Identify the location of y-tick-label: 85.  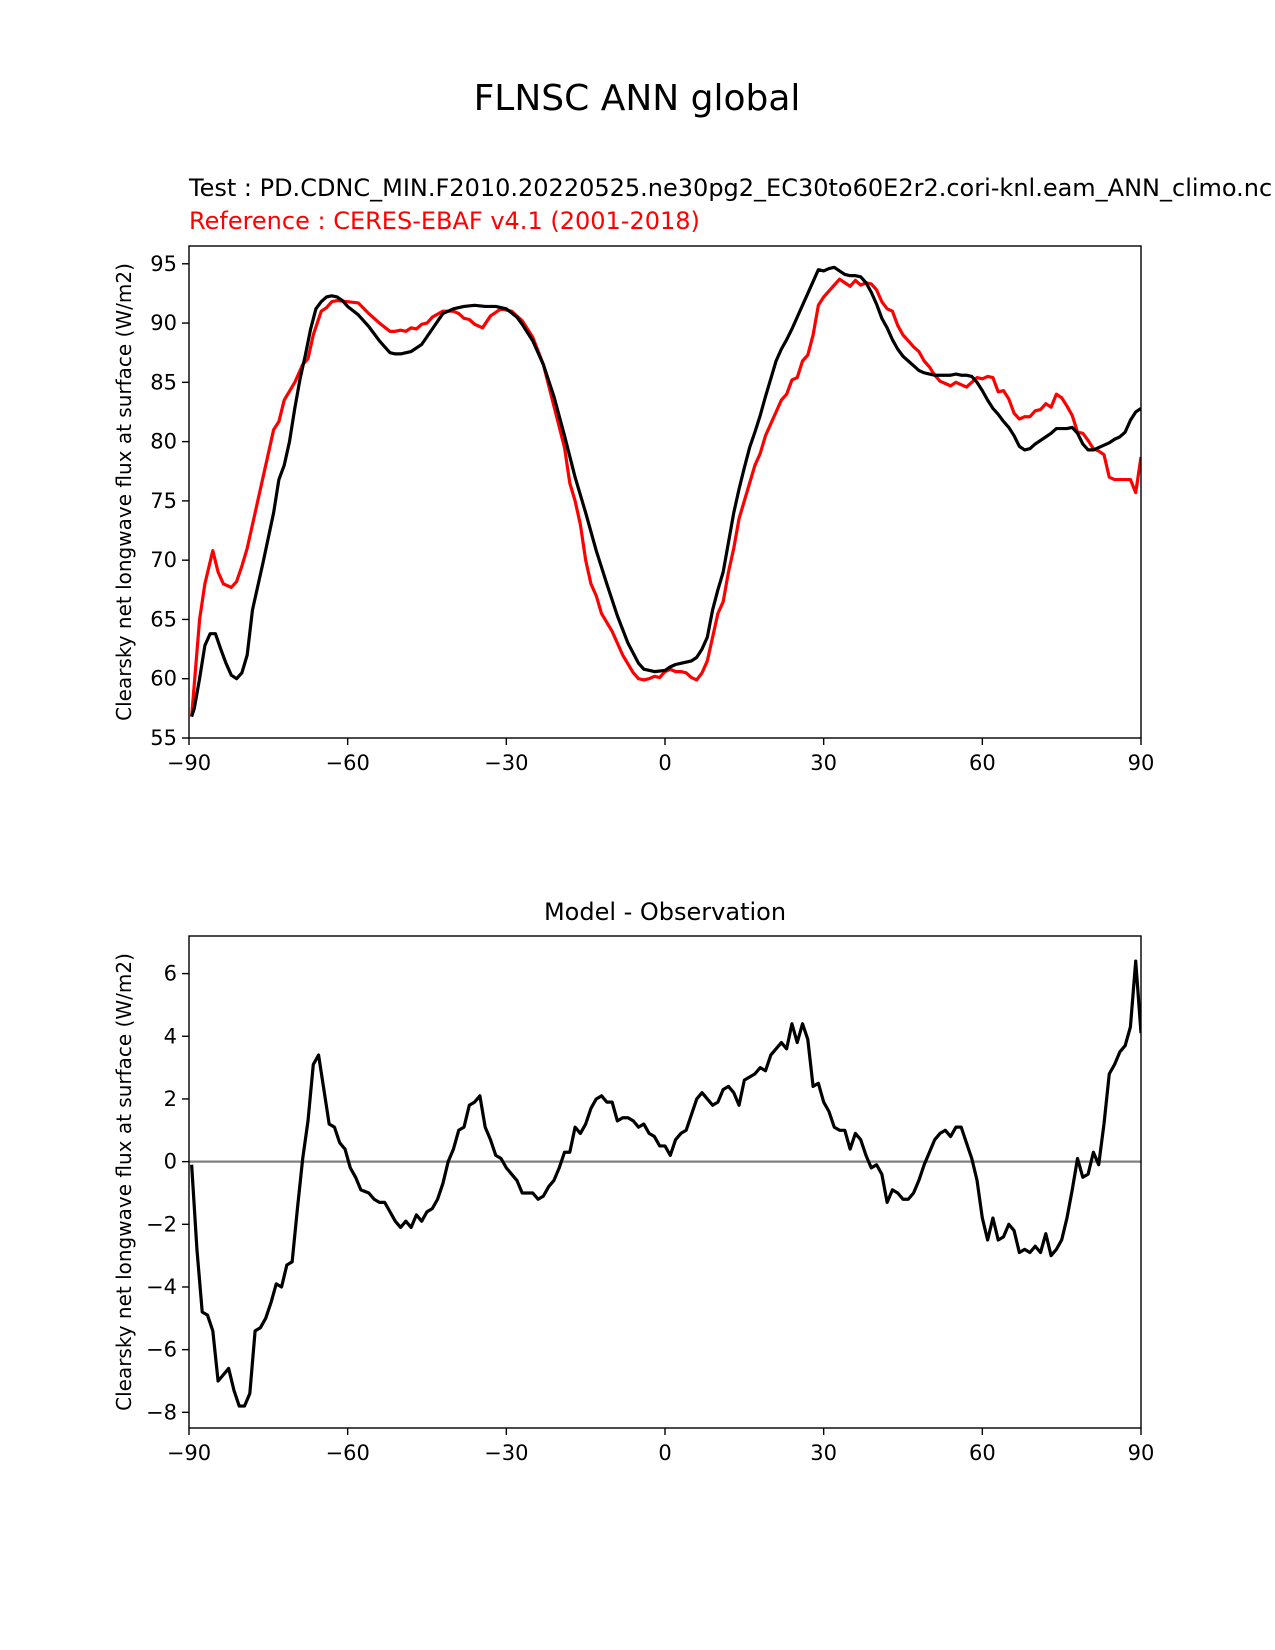
(163, 382).